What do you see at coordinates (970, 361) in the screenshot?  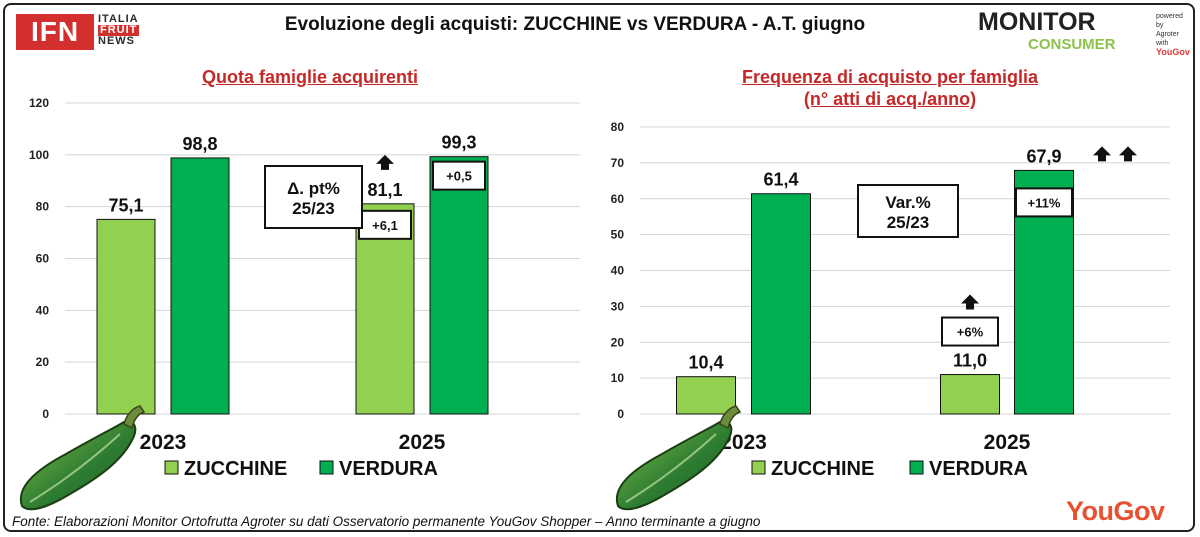 I see `chart2-data-label: 11,0` at bounding box center [970, 361].